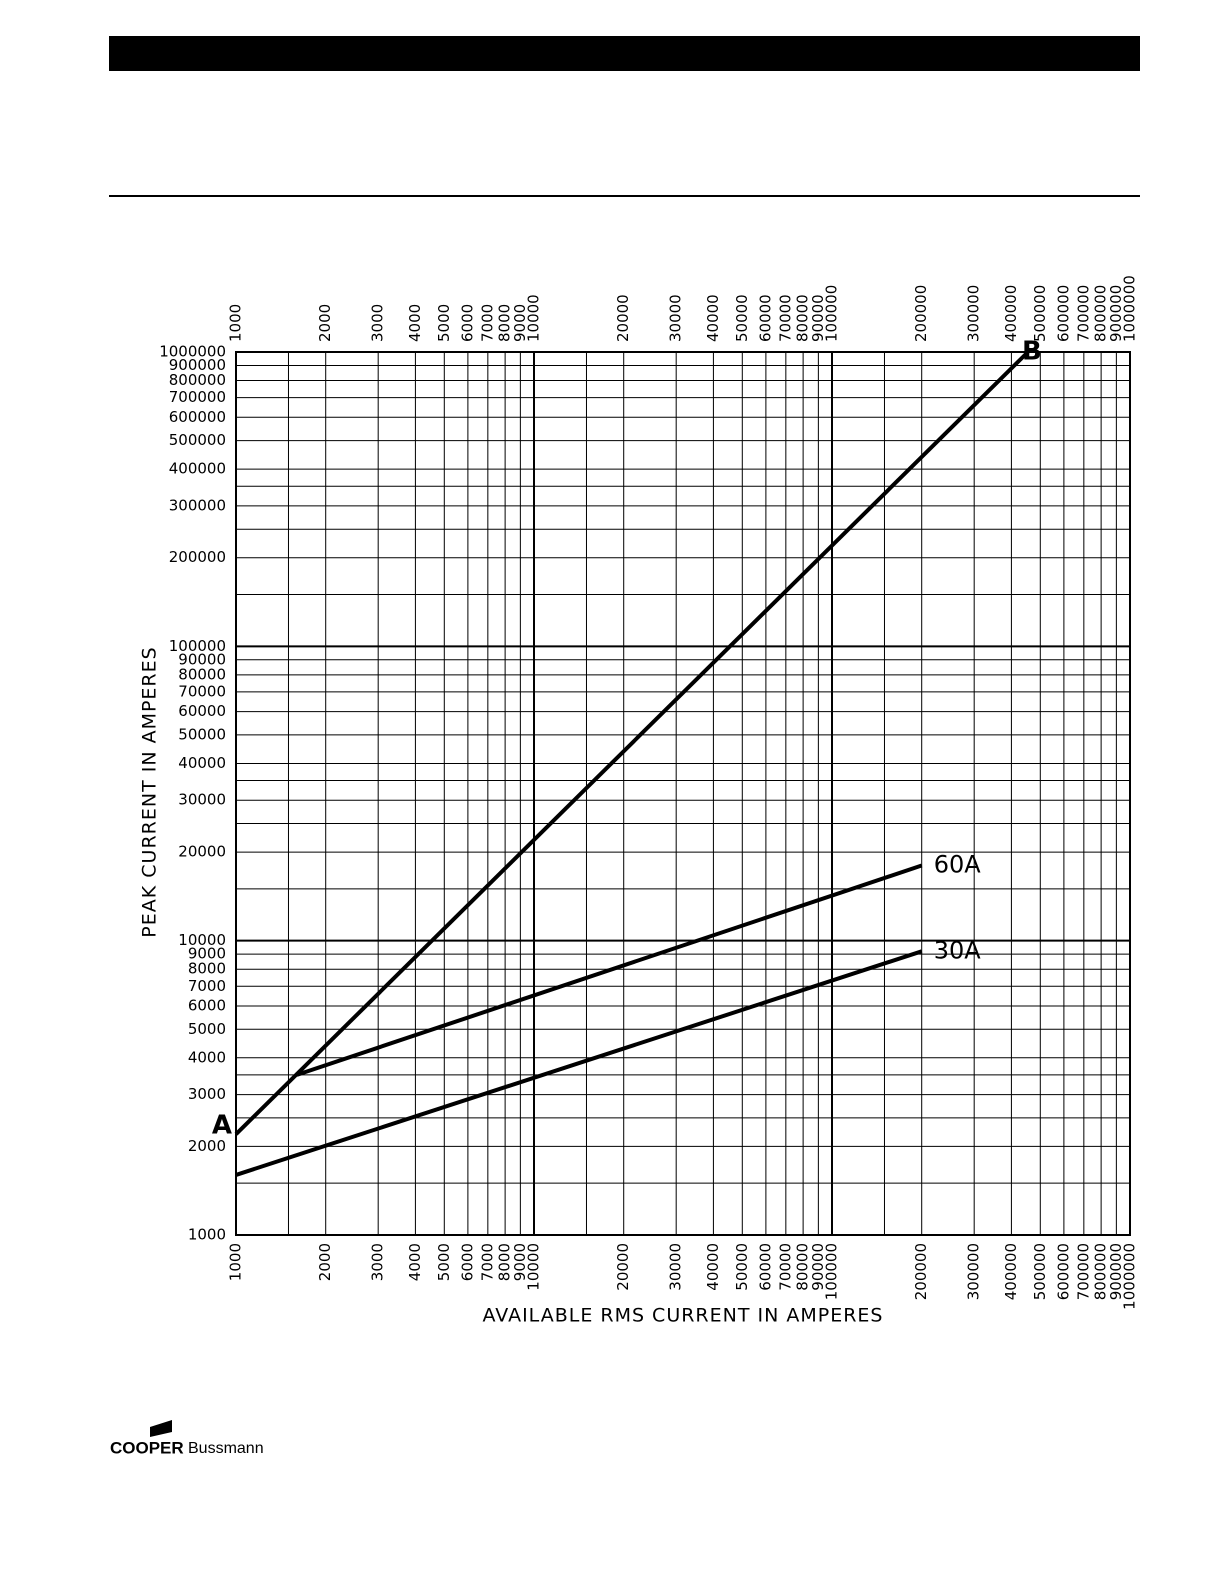  Describe the element at coordinates (150, 791) in the screenshot. I see `y-axis-label: PEAK CURRENT IN AMPERES` at that location.